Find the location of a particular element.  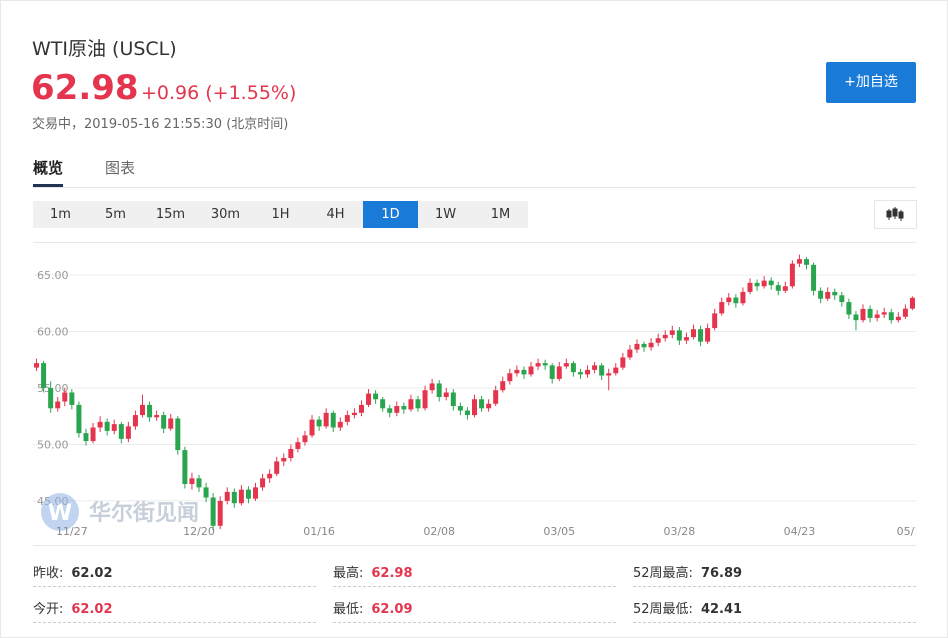

x-tick-label: 12/20 is located at coordinates (199, 531).